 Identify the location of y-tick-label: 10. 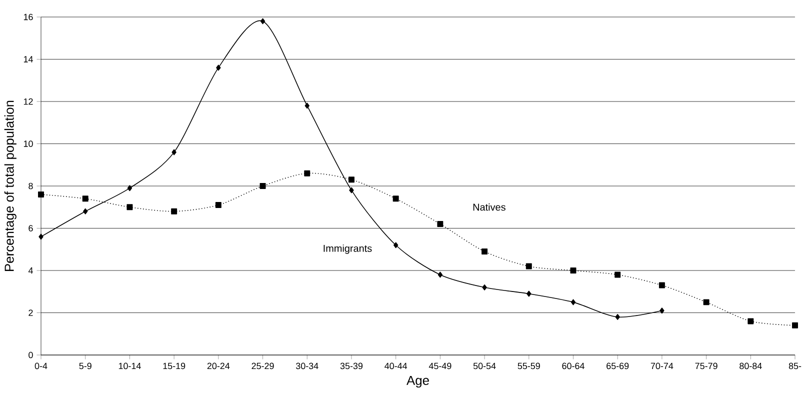
(28, 143).